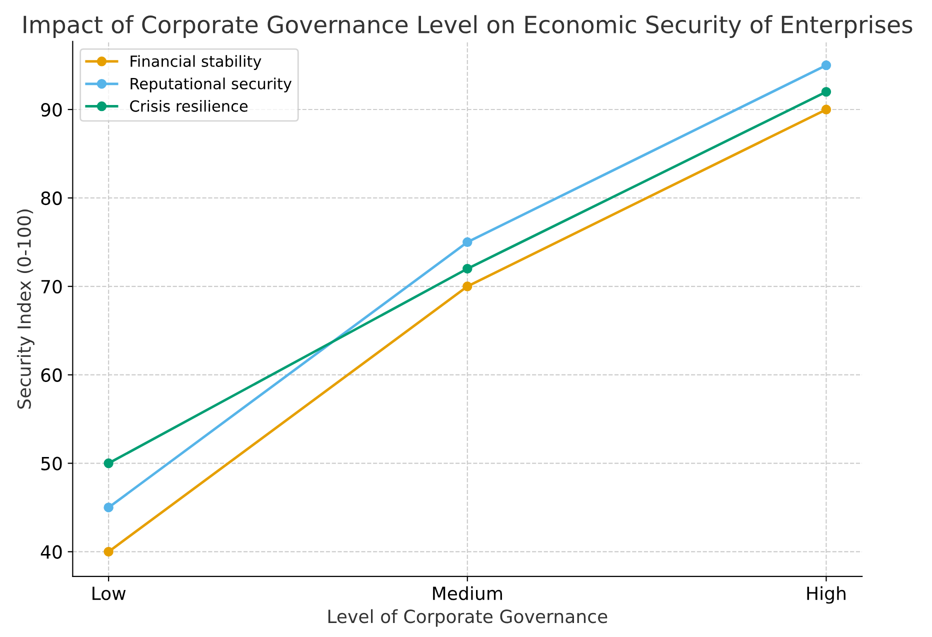  Describe the element at coordinates (196, 62) in the screenshot. I see `legend-label: Financial stability` at that location.